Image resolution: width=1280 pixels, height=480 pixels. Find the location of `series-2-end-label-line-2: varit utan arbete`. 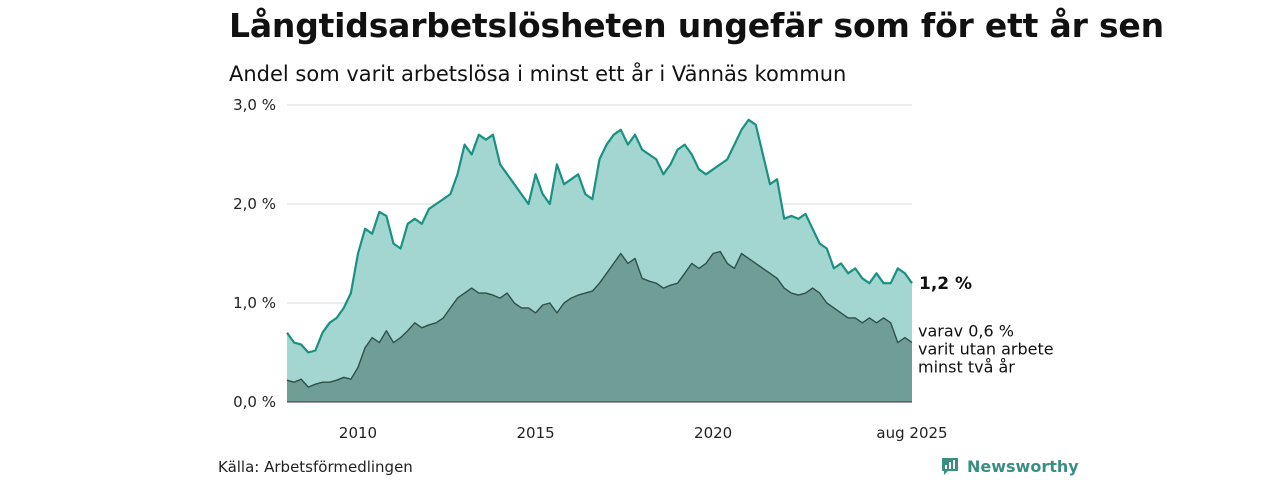

series-2-end-label-line-2: varit utan arbete is located at coordinates (986, 349).